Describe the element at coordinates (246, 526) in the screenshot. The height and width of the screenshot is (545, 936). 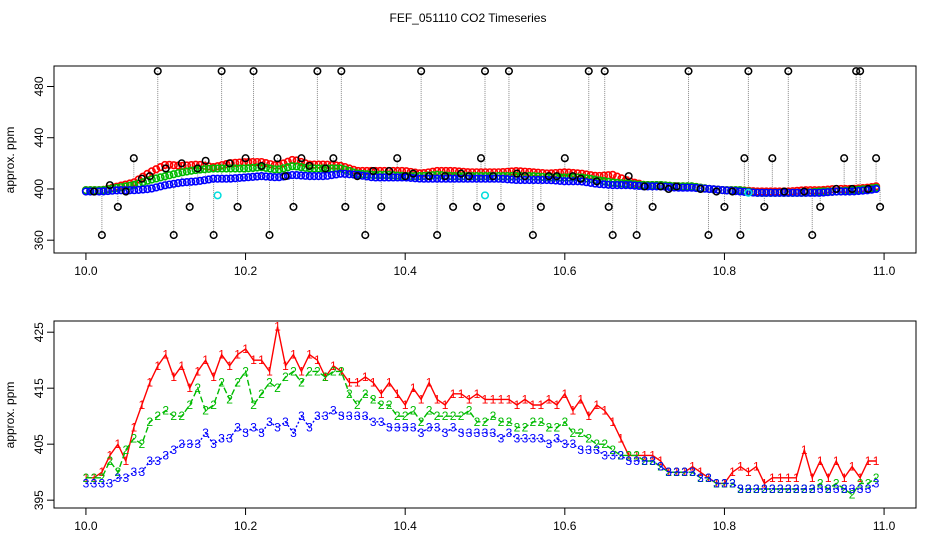
I see `x-tick-label: 10.2` at that location.